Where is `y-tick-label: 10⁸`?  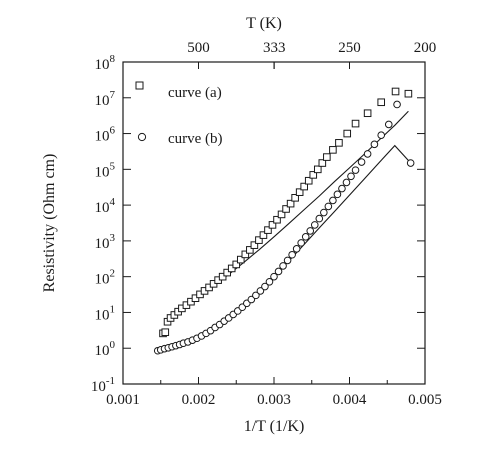
y-tick-label: 10⁸ is located at coordinates (105, 63).